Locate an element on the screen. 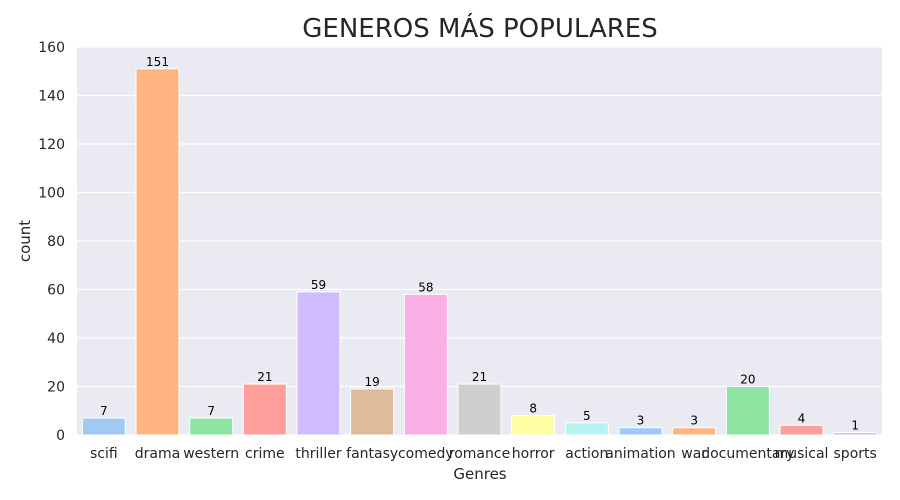 Image resolution: width=900 pixels, height=500 pixels. data-label-animation: 3 is located at coordinates (641, 421).